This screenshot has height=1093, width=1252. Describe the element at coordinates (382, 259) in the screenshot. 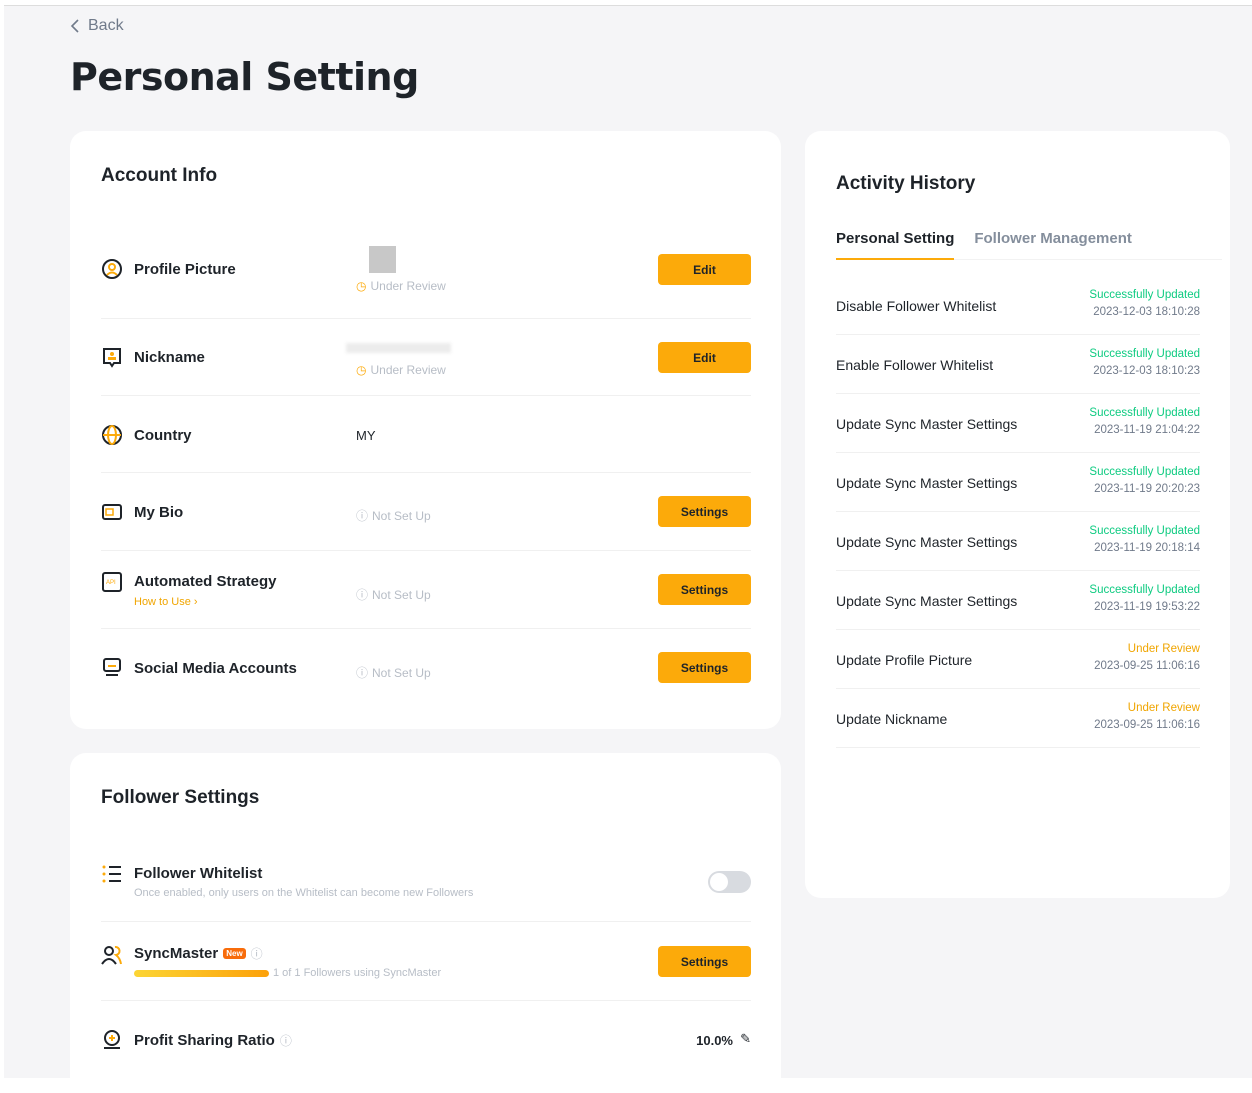

I see `profile-picture-thumbnail` at that location.